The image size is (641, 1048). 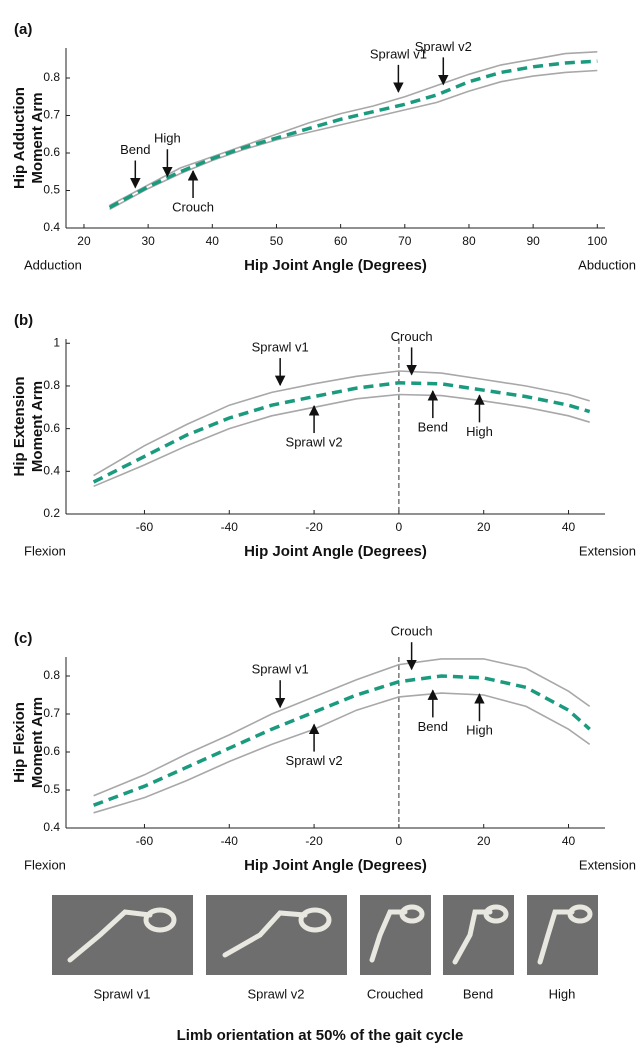 I want to click on left-end-label: Adduction, so click(x=53, y=264).